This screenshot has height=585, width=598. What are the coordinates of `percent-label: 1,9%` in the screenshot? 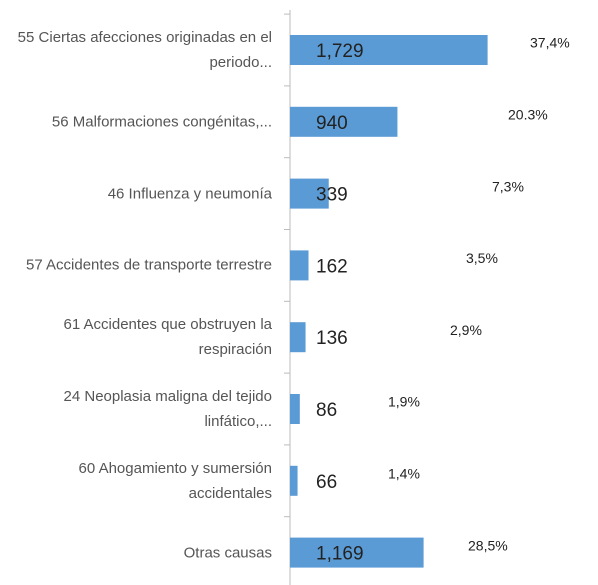 It's located at (404, 402).